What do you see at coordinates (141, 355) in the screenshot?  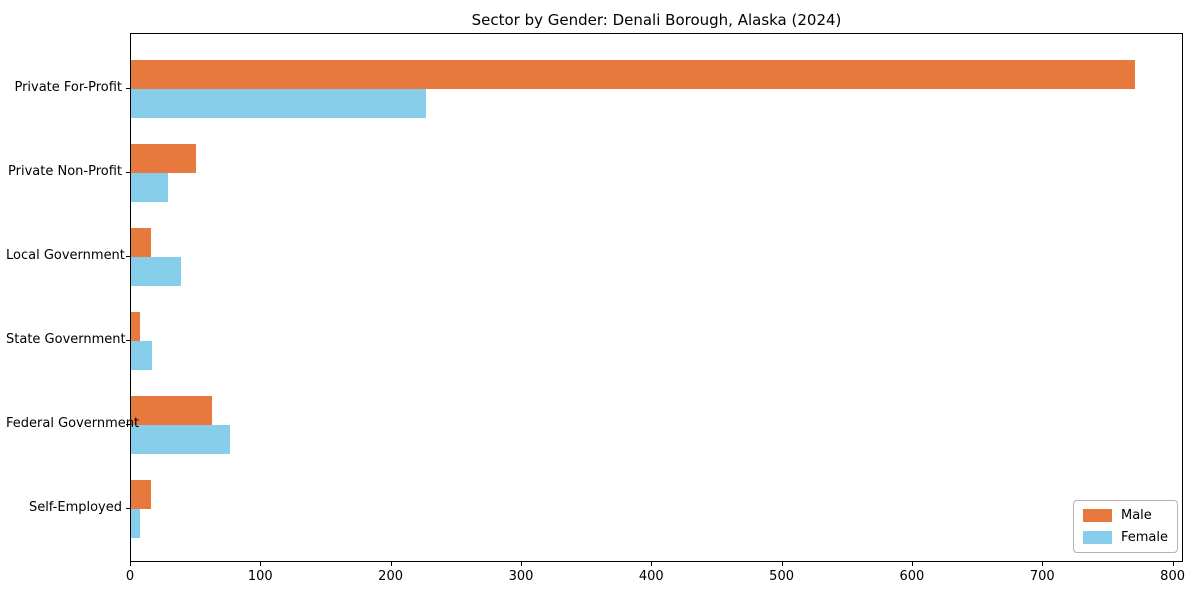 I see `bar-female-state-government` at bounding box center [141, 355].